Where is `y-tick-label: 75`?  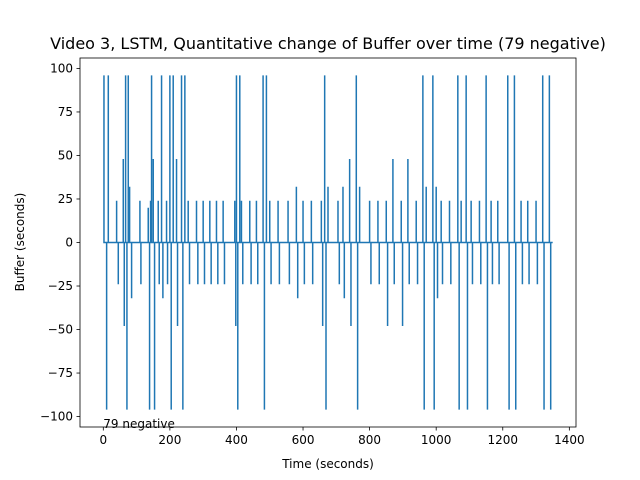 y-tick-label: 75 is located at coordinates (65, 112).